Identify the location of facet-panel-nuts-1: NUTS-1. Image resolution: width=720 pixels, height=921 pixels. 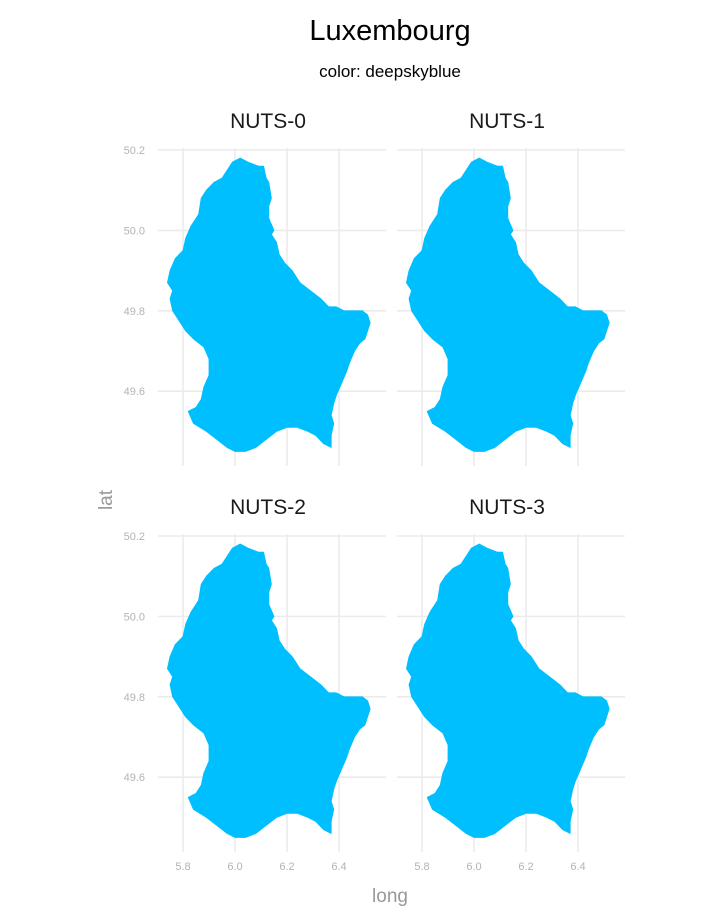
(511, 288).